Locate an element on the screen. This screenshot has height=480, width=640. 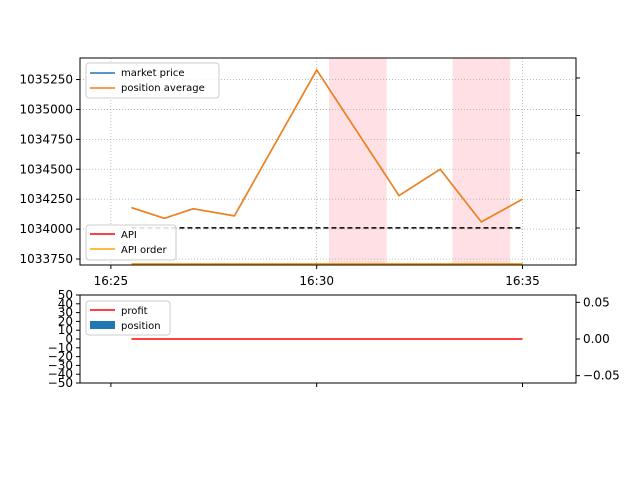
y-tick-label: −30 is located at coordinates (60, 365).